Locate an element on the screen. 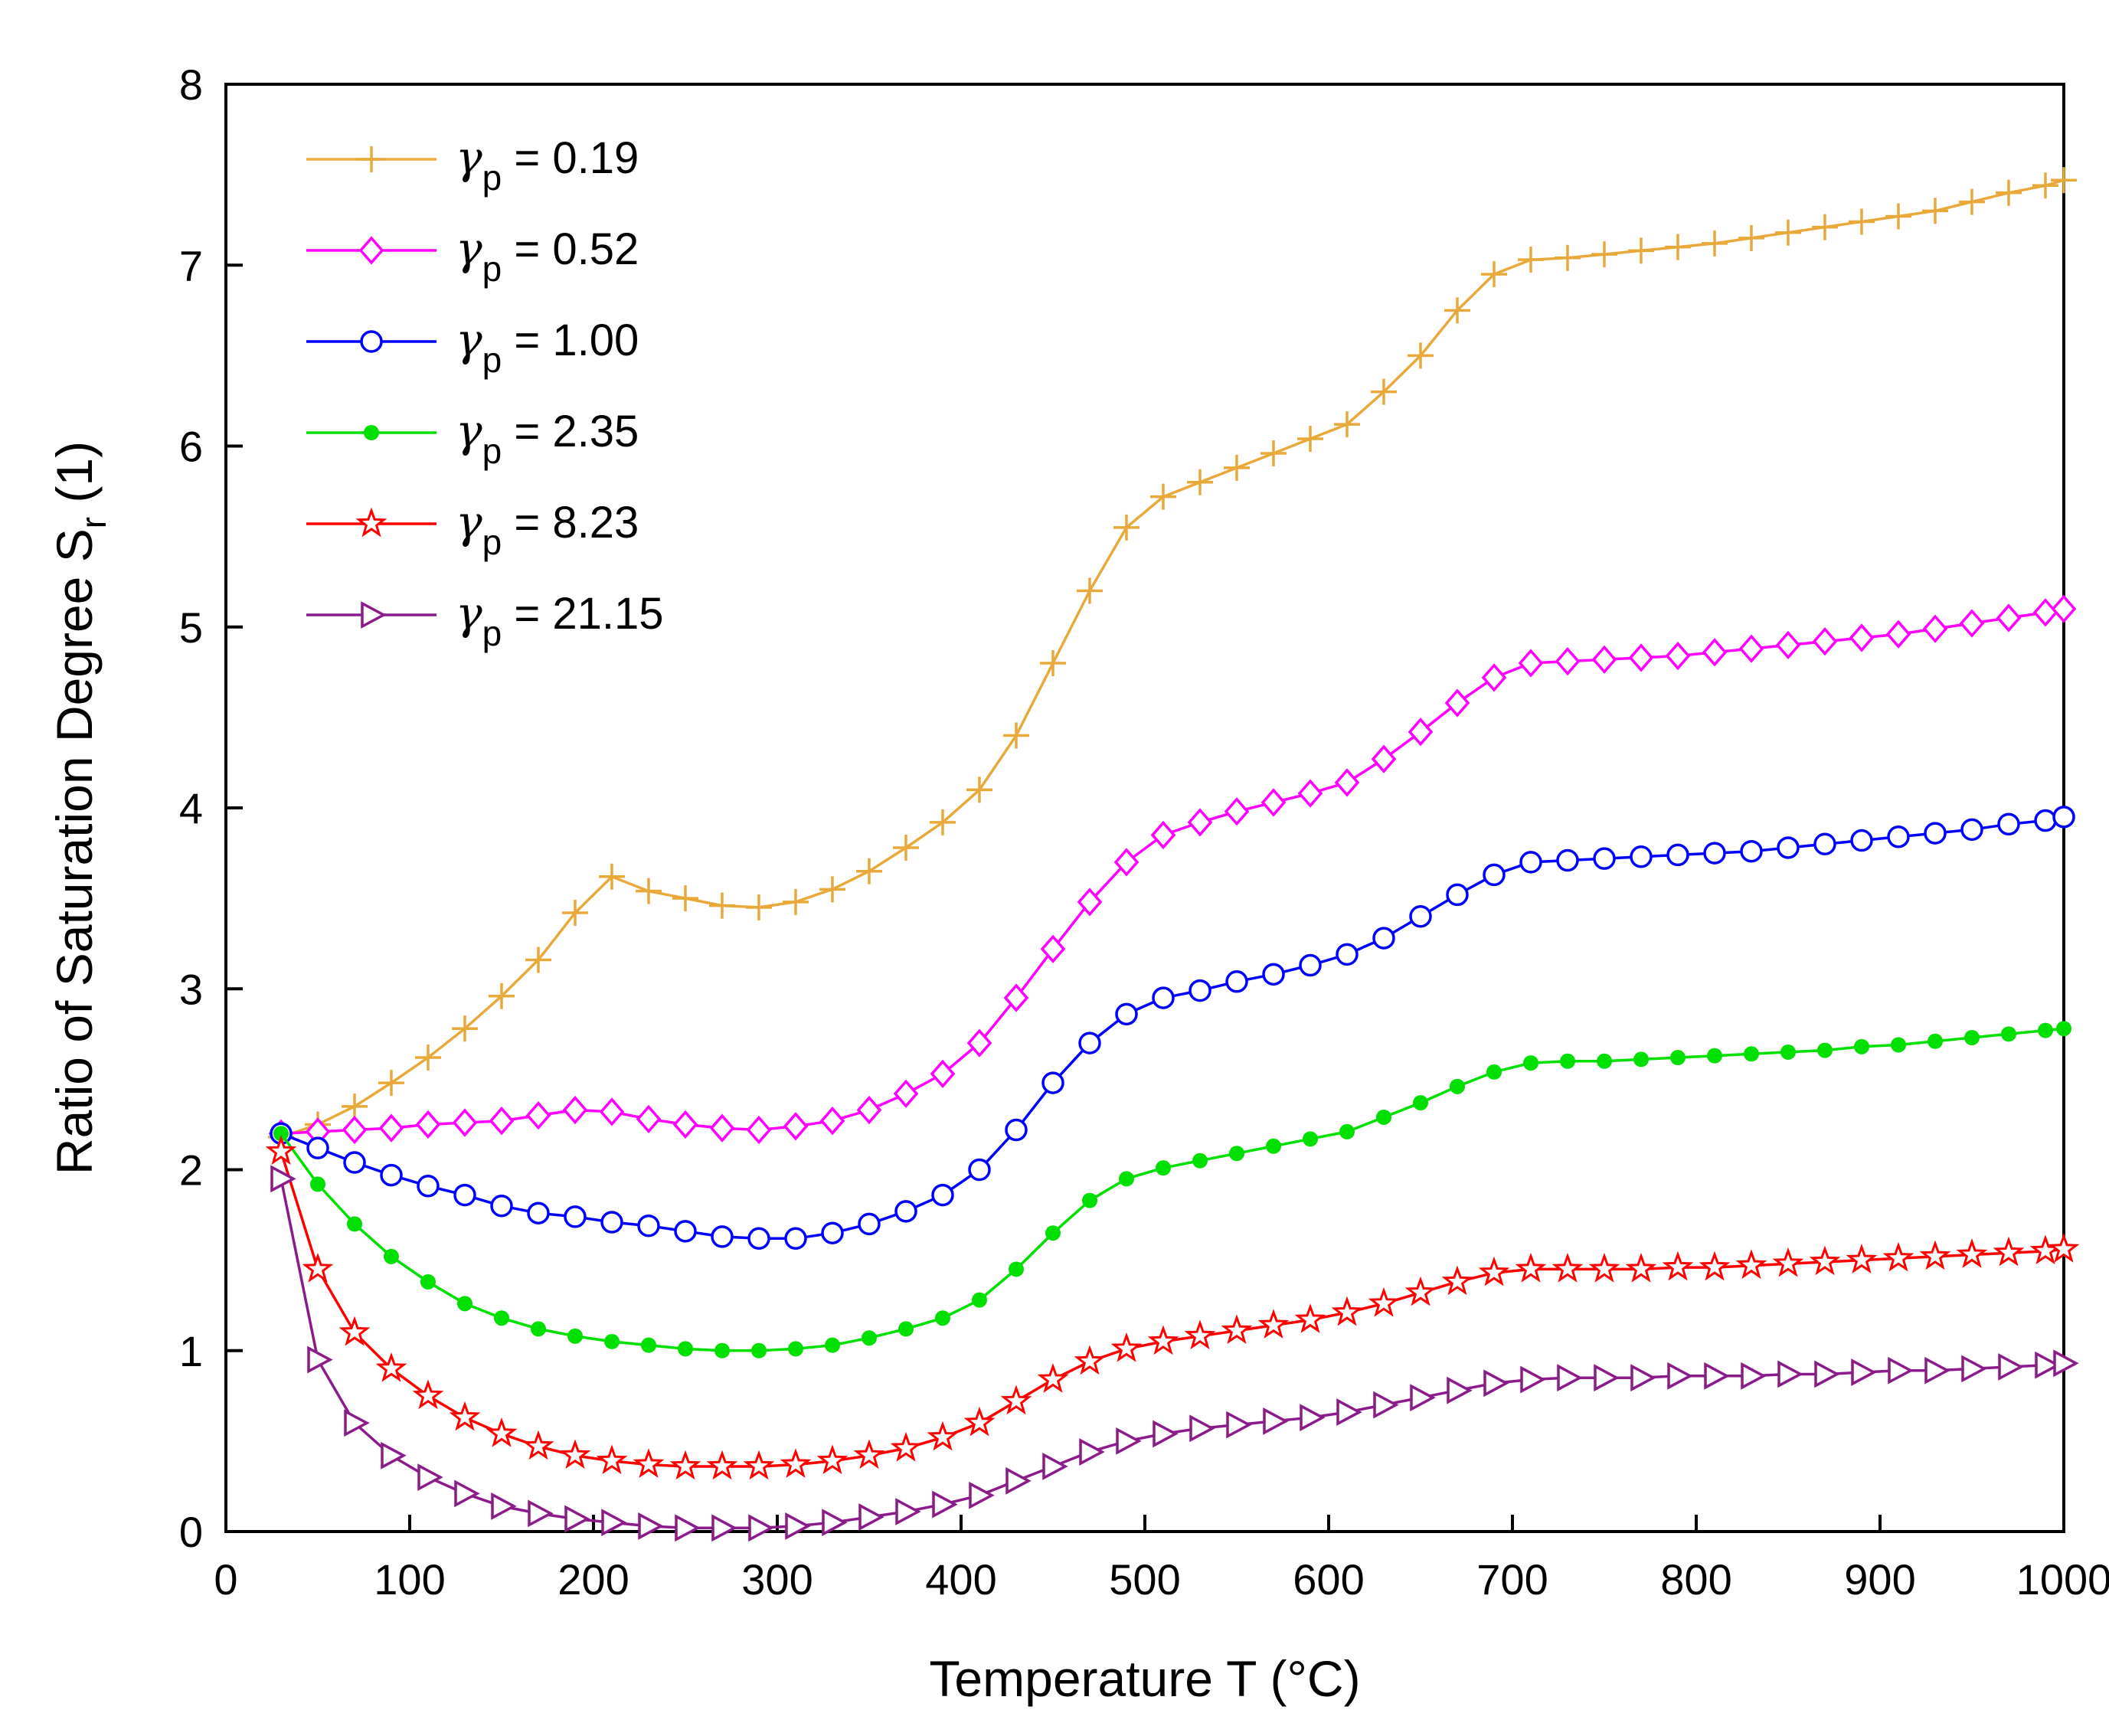 The image size is (2109, 1736). legend-label-sub-0: p is located at coordinates (492, 178).